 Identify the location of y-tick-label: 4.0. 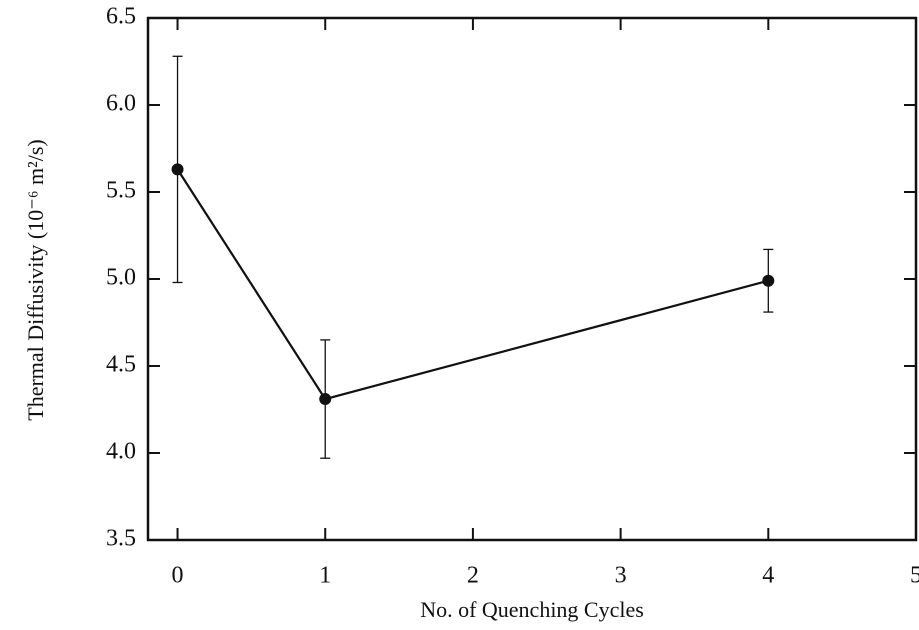
(121, 452).